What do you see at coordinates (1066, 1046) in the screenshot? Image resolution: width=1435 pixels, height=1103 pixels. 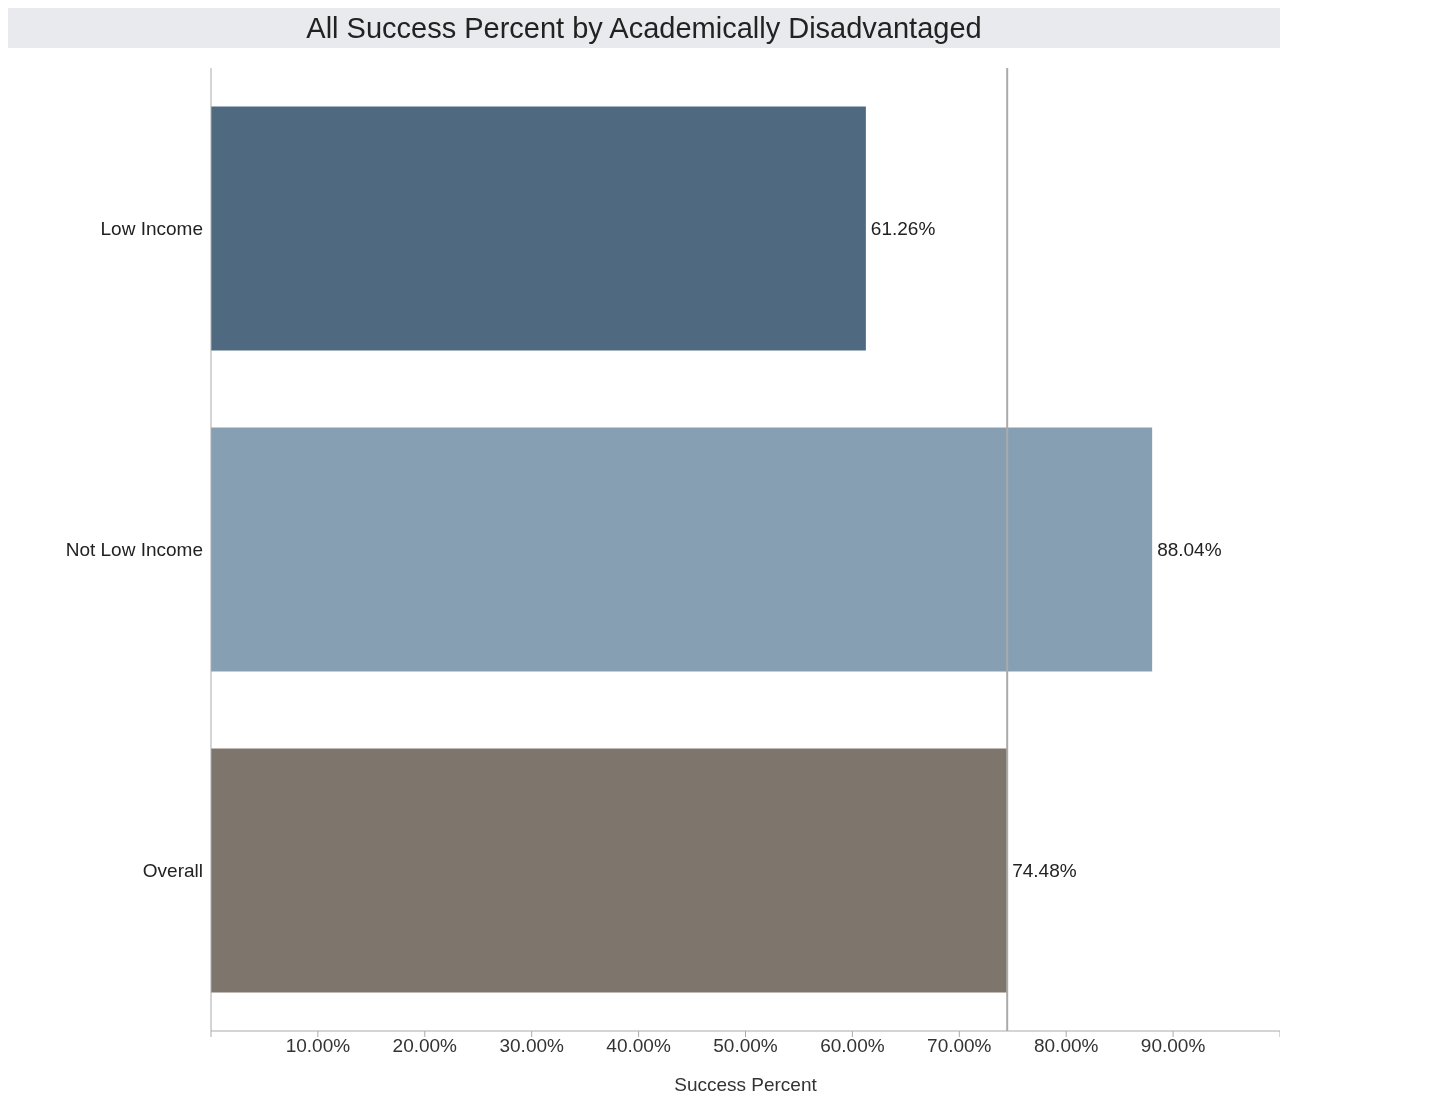 I see `x-tick-label: 80.00%` at bounding box center [1066, 1046].